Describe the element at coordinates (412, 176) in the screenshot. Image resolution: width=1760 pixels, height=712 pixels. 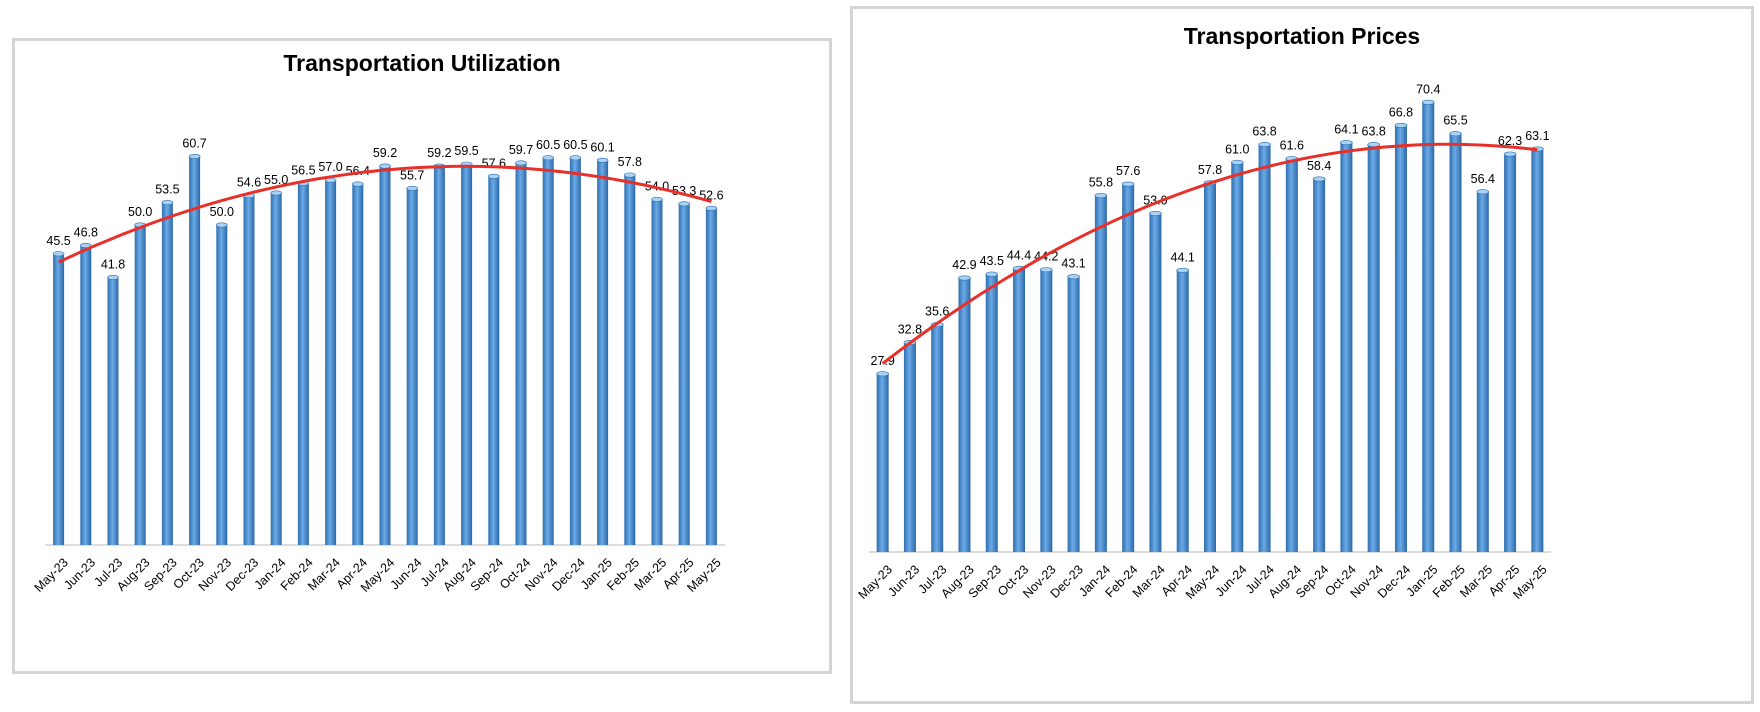
I see `utilization-data-label: 55.7` at that location.